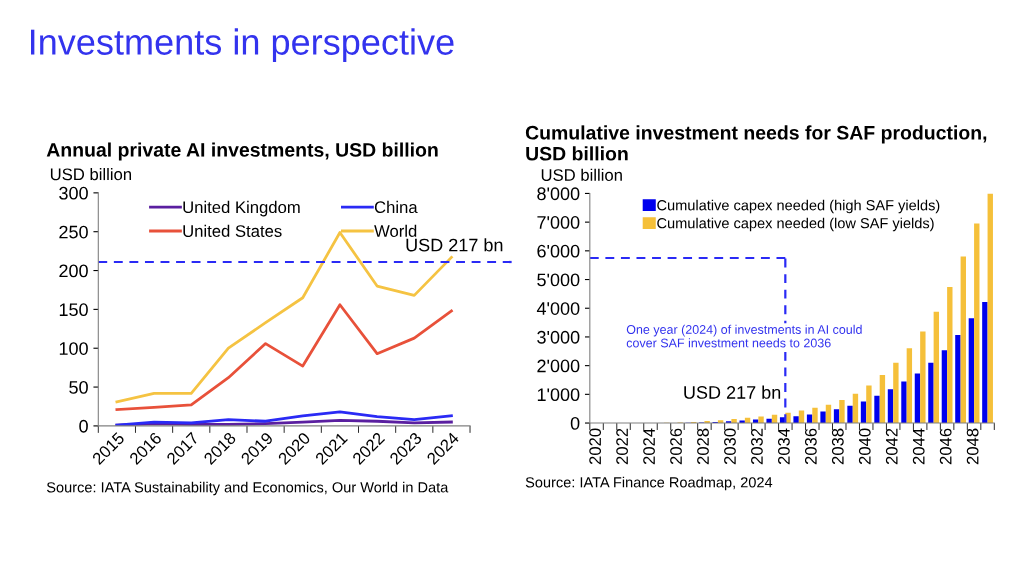  Describe the element at coordinates (558, 194) in the screenshot. I see `y-tick-label: 8'000` at that location.